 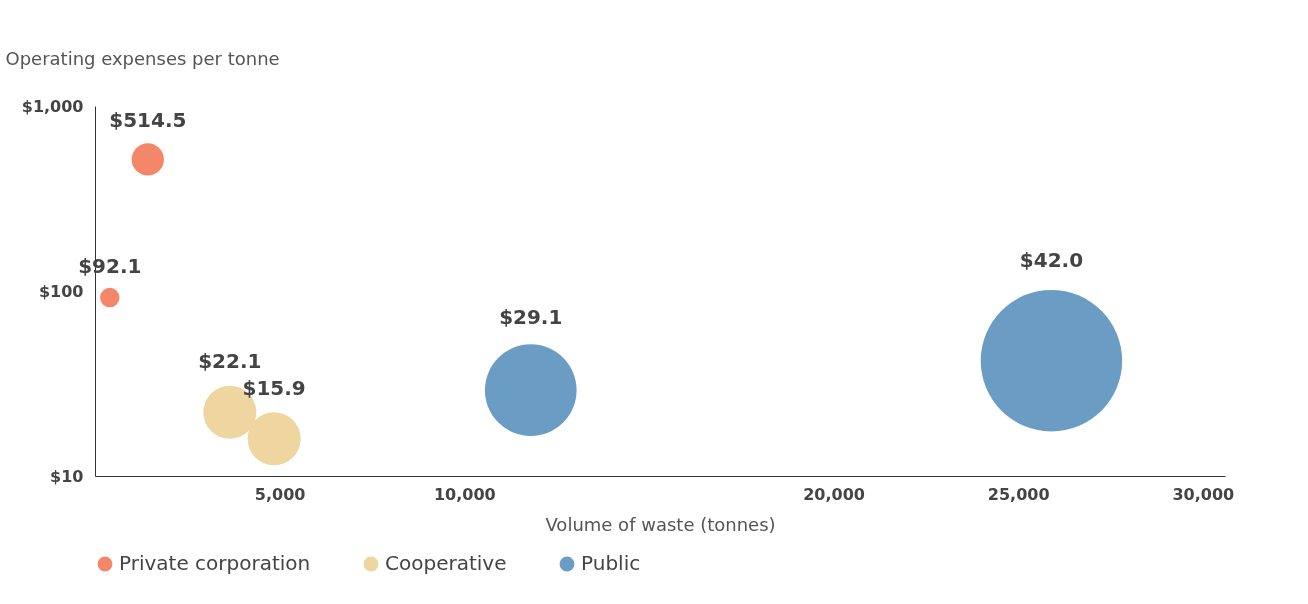 What do you see at coordinates (274, 387) in the screenshot?
I see `data-label: $15.9` at bounding box center [274, 387].